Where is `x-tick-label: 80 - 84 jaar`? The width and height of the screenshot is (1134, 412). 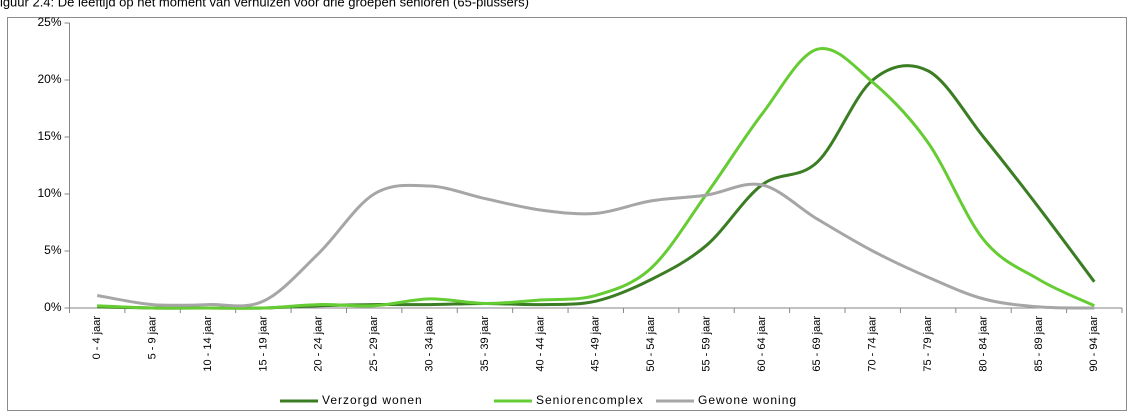 x-tick-label: 80 - 84 jaar is located at coordinates (983, 344).